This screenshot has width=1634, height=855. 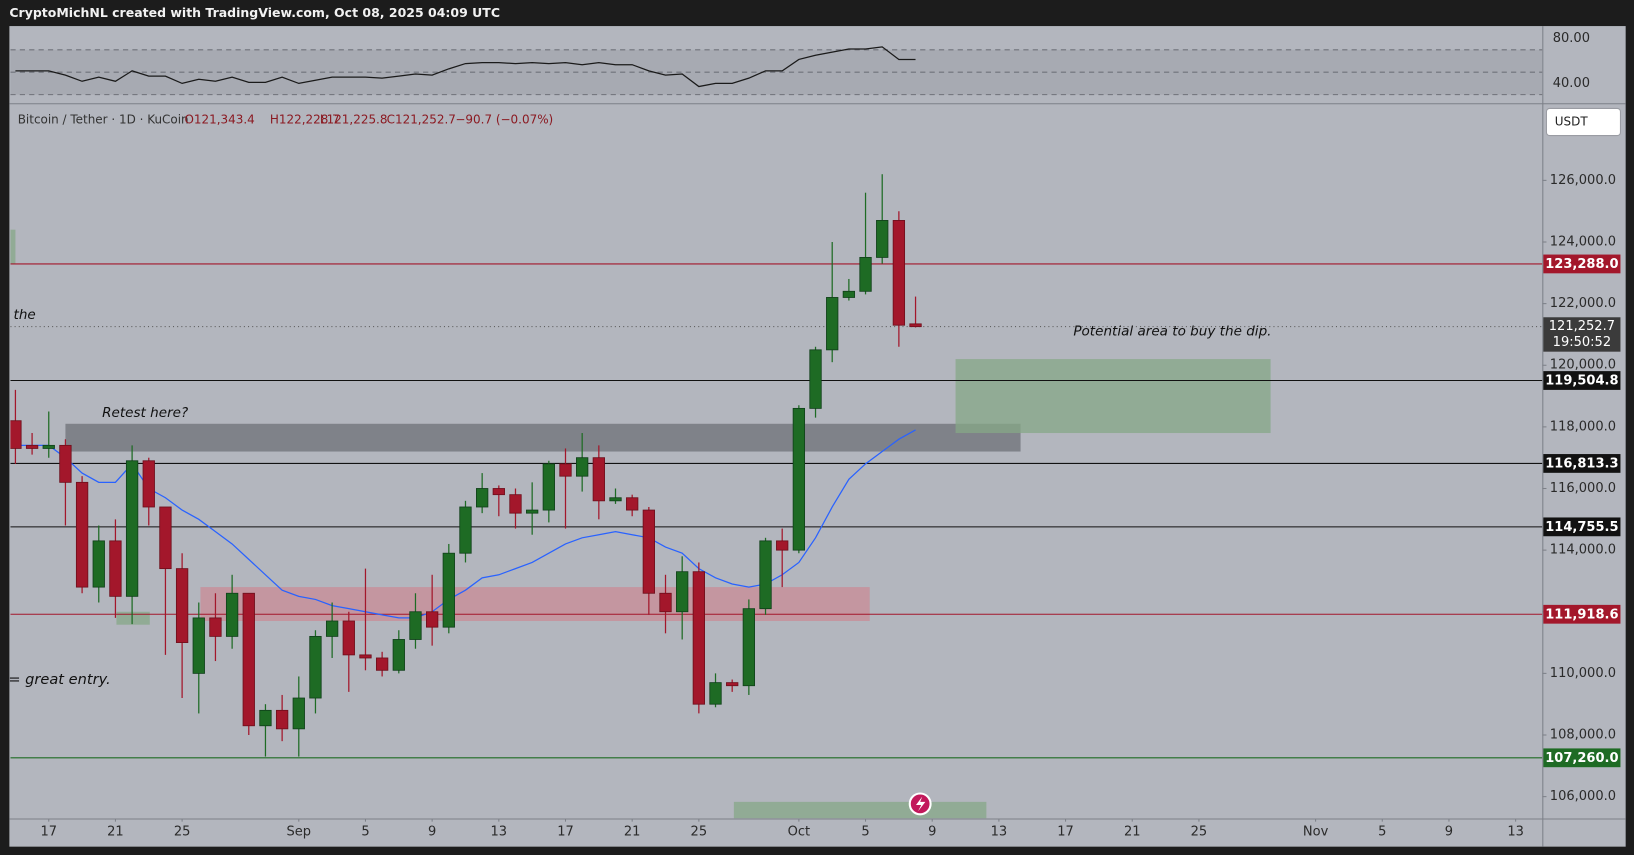 I want to click on legend-change: −90.7 (−0.07%), so click(x=504, y=119).